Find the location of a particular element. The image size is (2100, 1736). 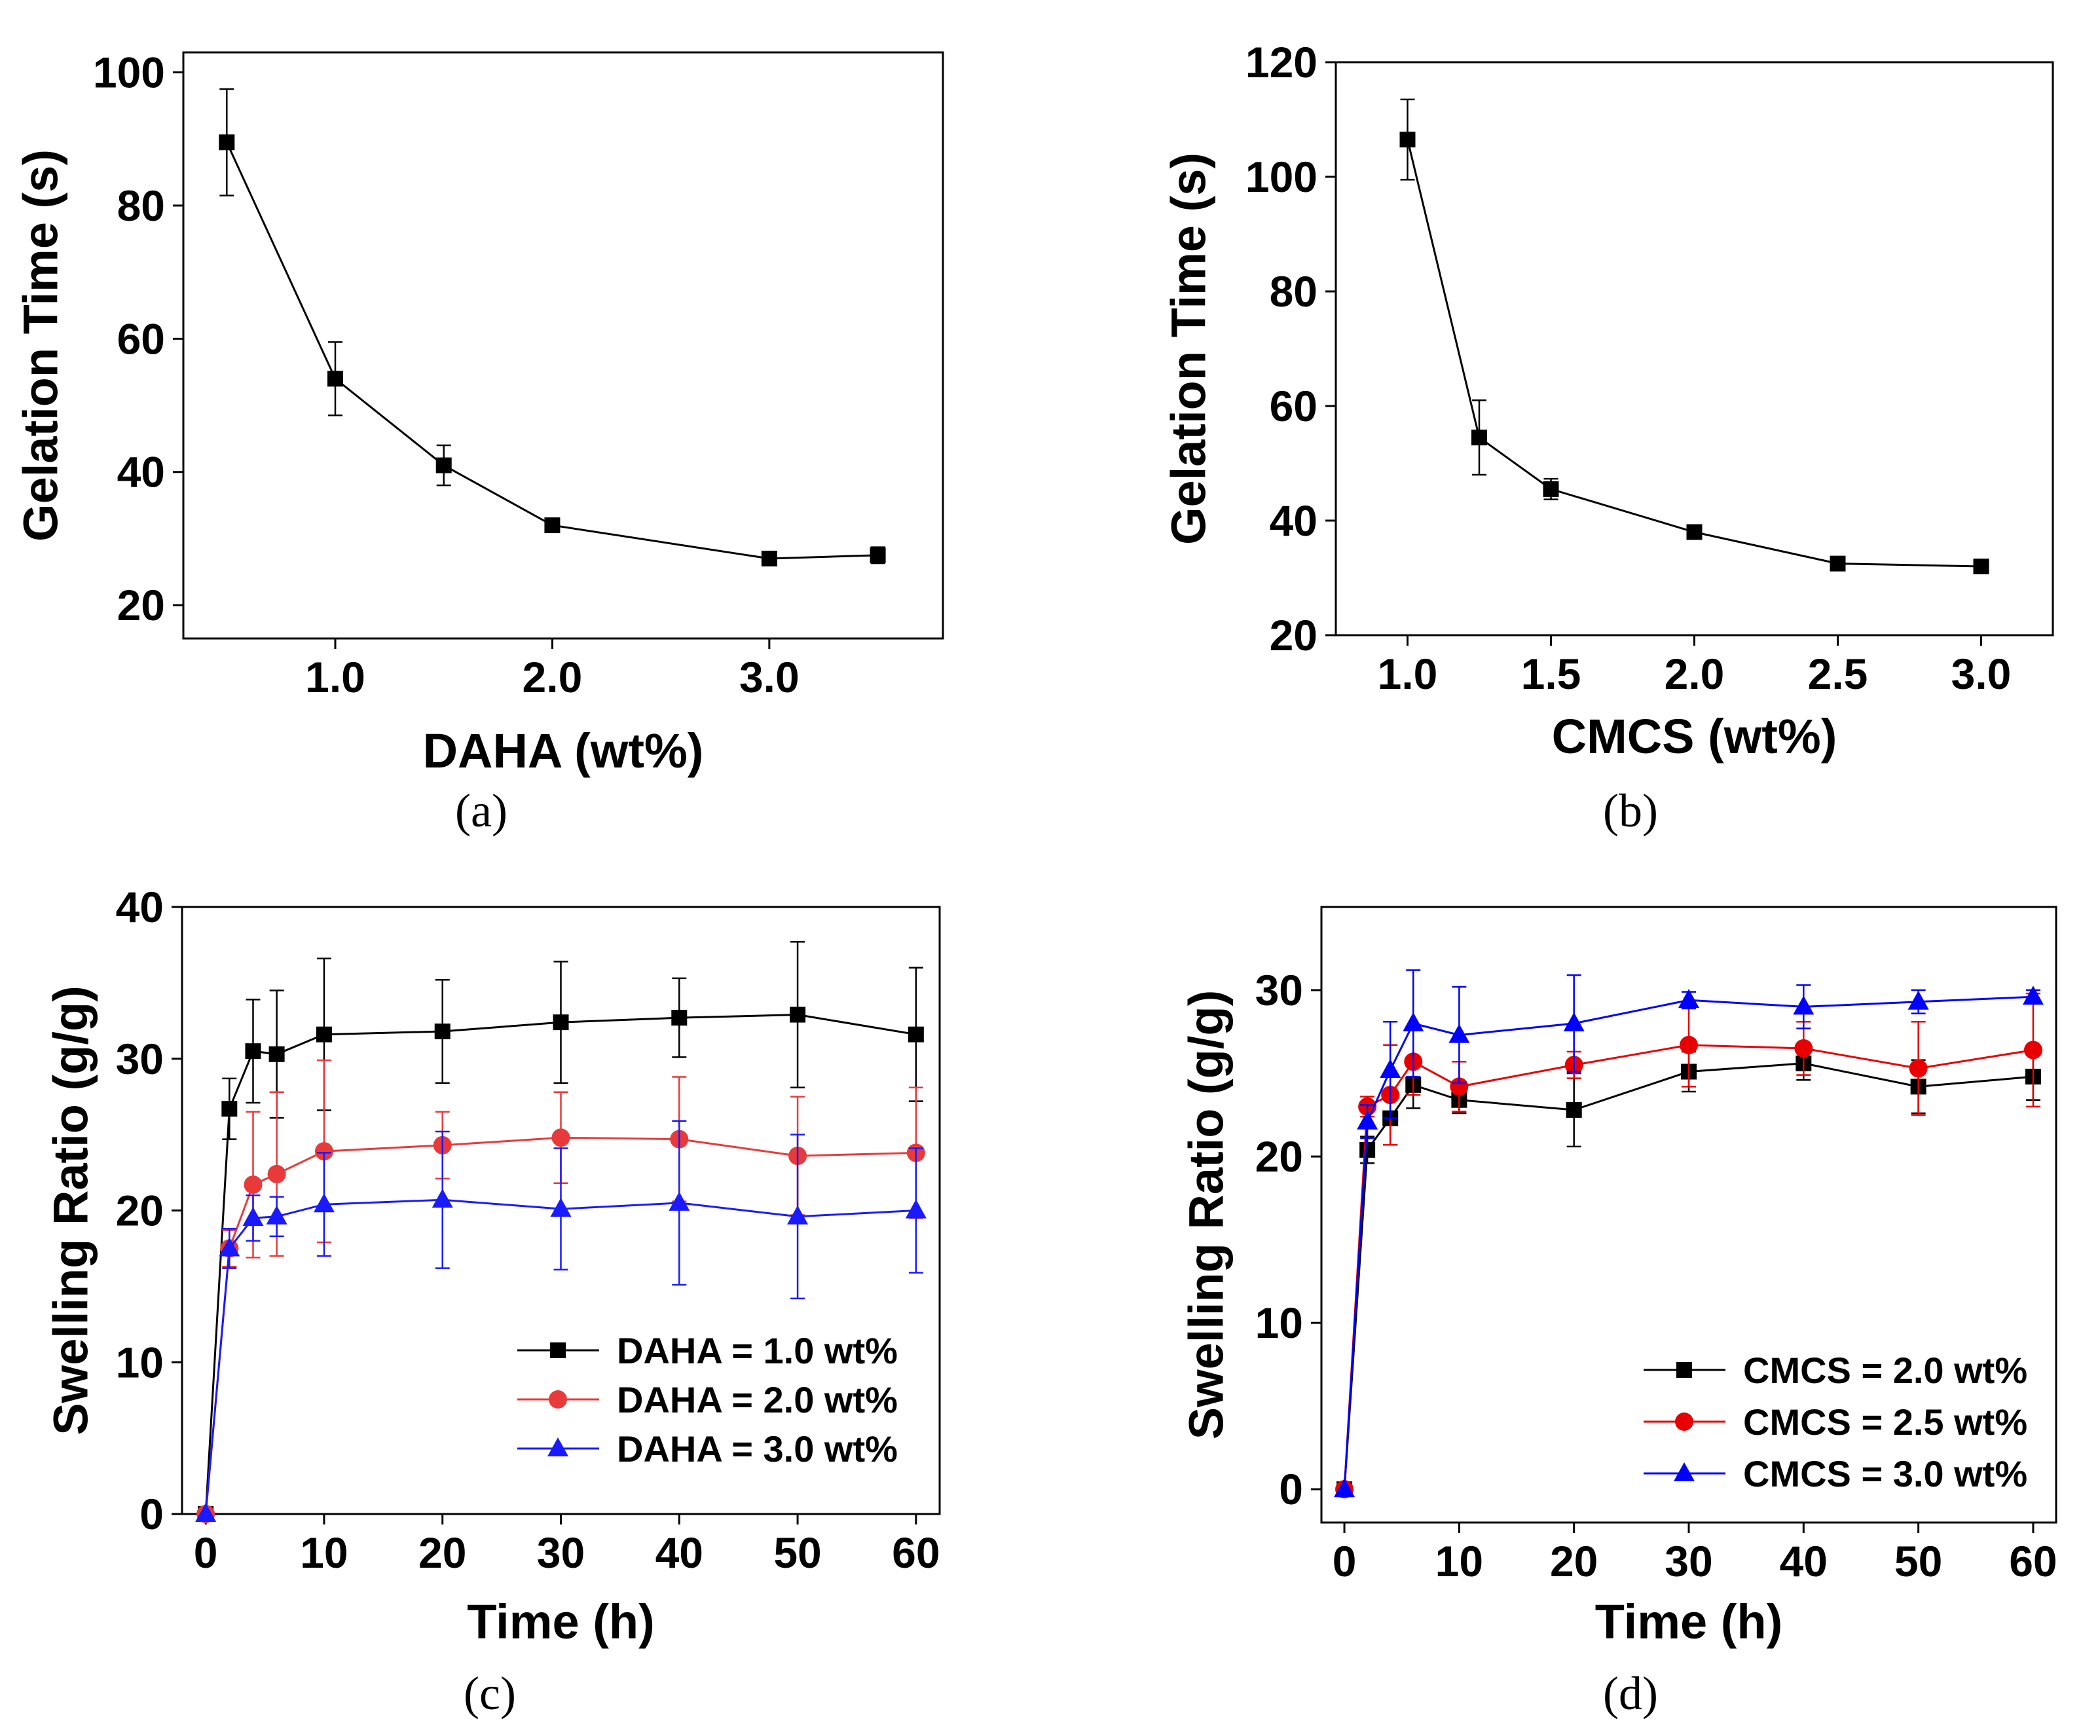

panel-label: (b) is located at coordinates (1630, 811).